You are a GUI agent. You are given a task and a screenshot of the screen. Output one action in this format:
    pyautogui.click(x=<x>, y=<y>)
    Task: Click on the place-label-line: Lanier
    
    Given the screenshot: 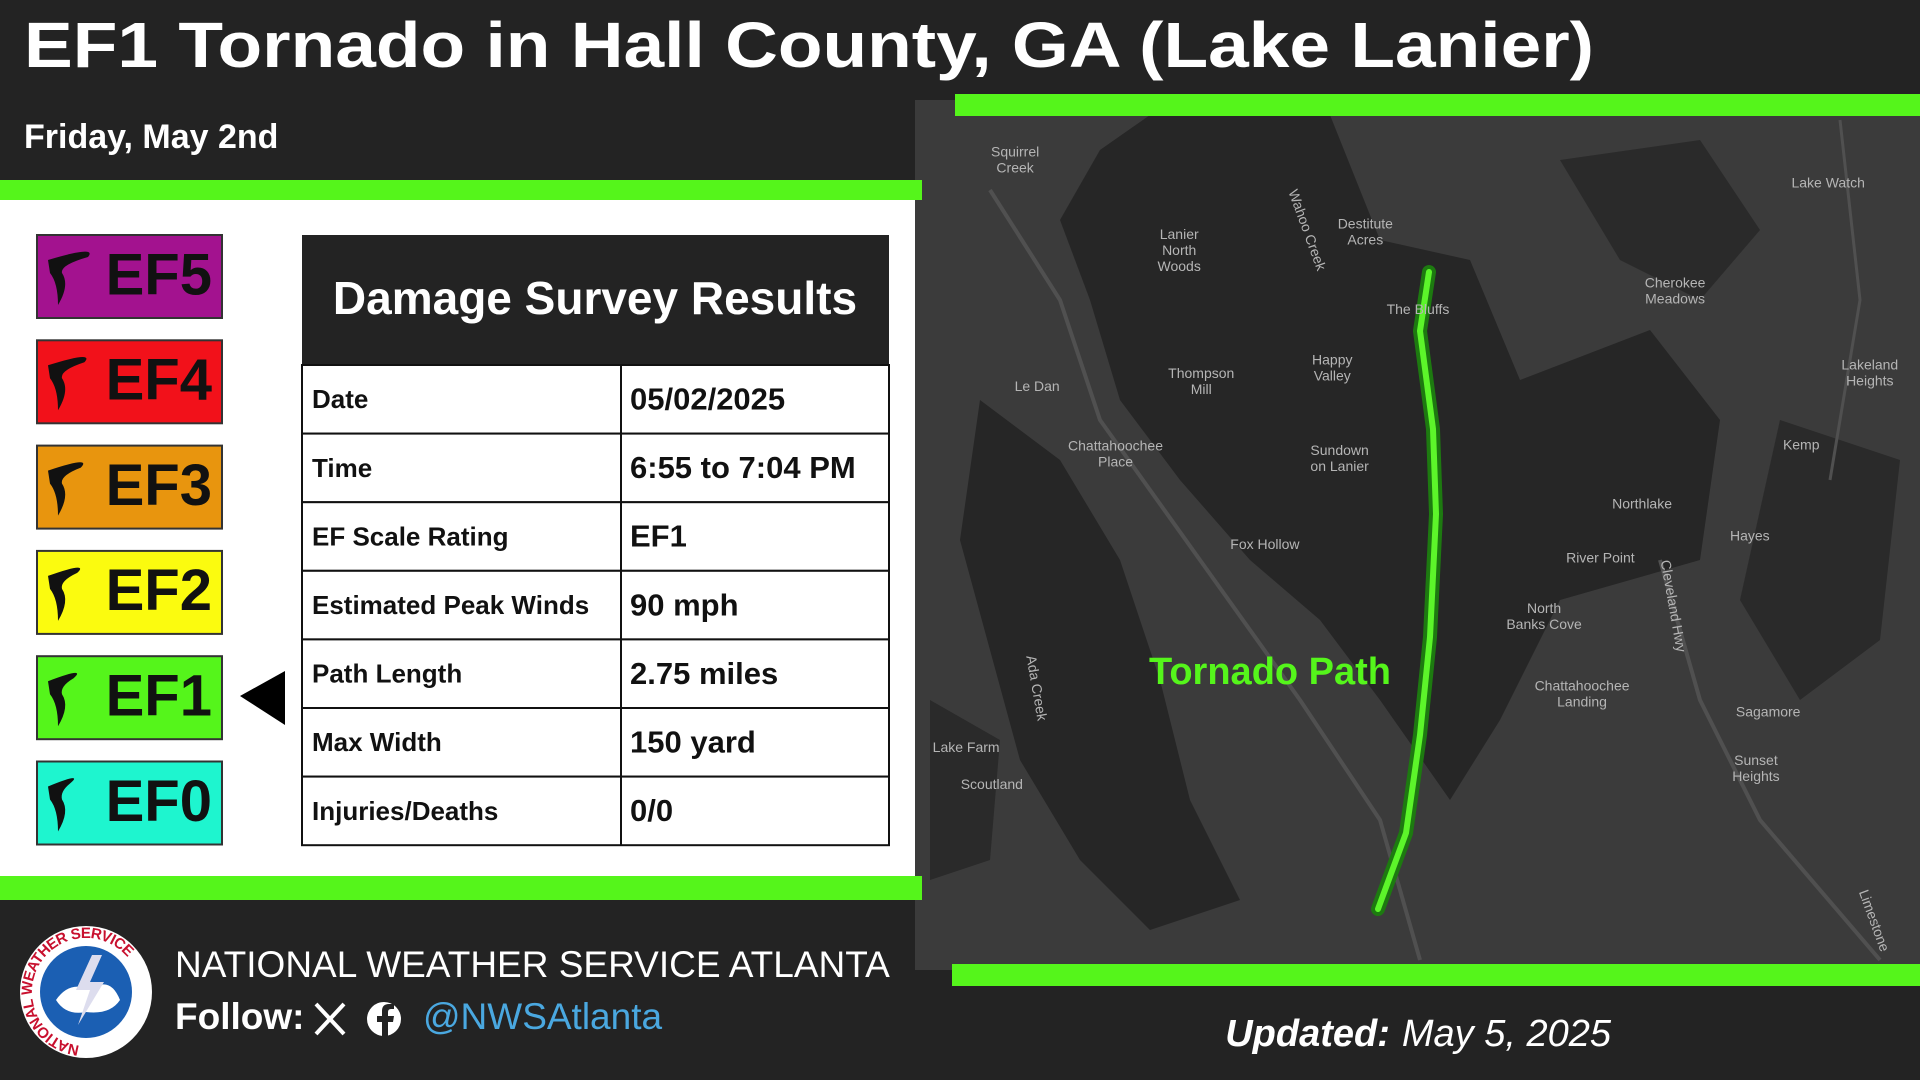 What is the action you would take?
    pyautogui.click(x=1179, y=234)
    